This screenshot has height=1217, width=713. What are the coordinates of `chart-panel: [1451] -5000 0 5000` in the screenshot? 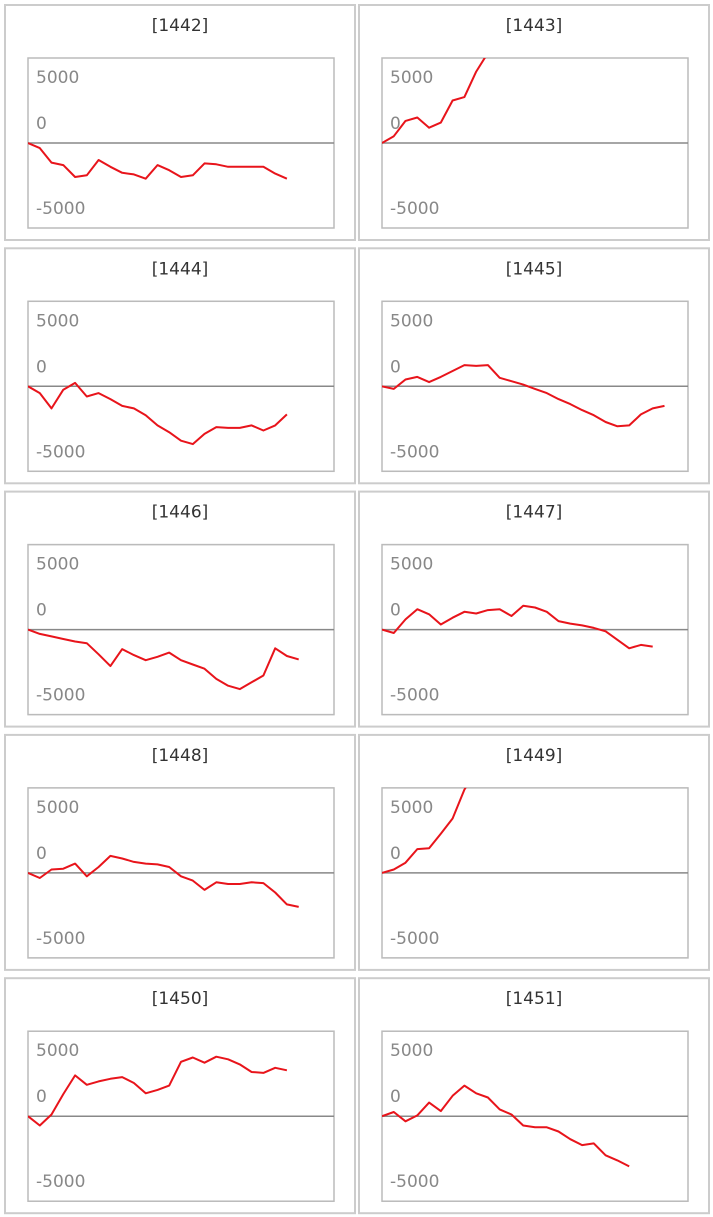 It's located at (534, 1096).